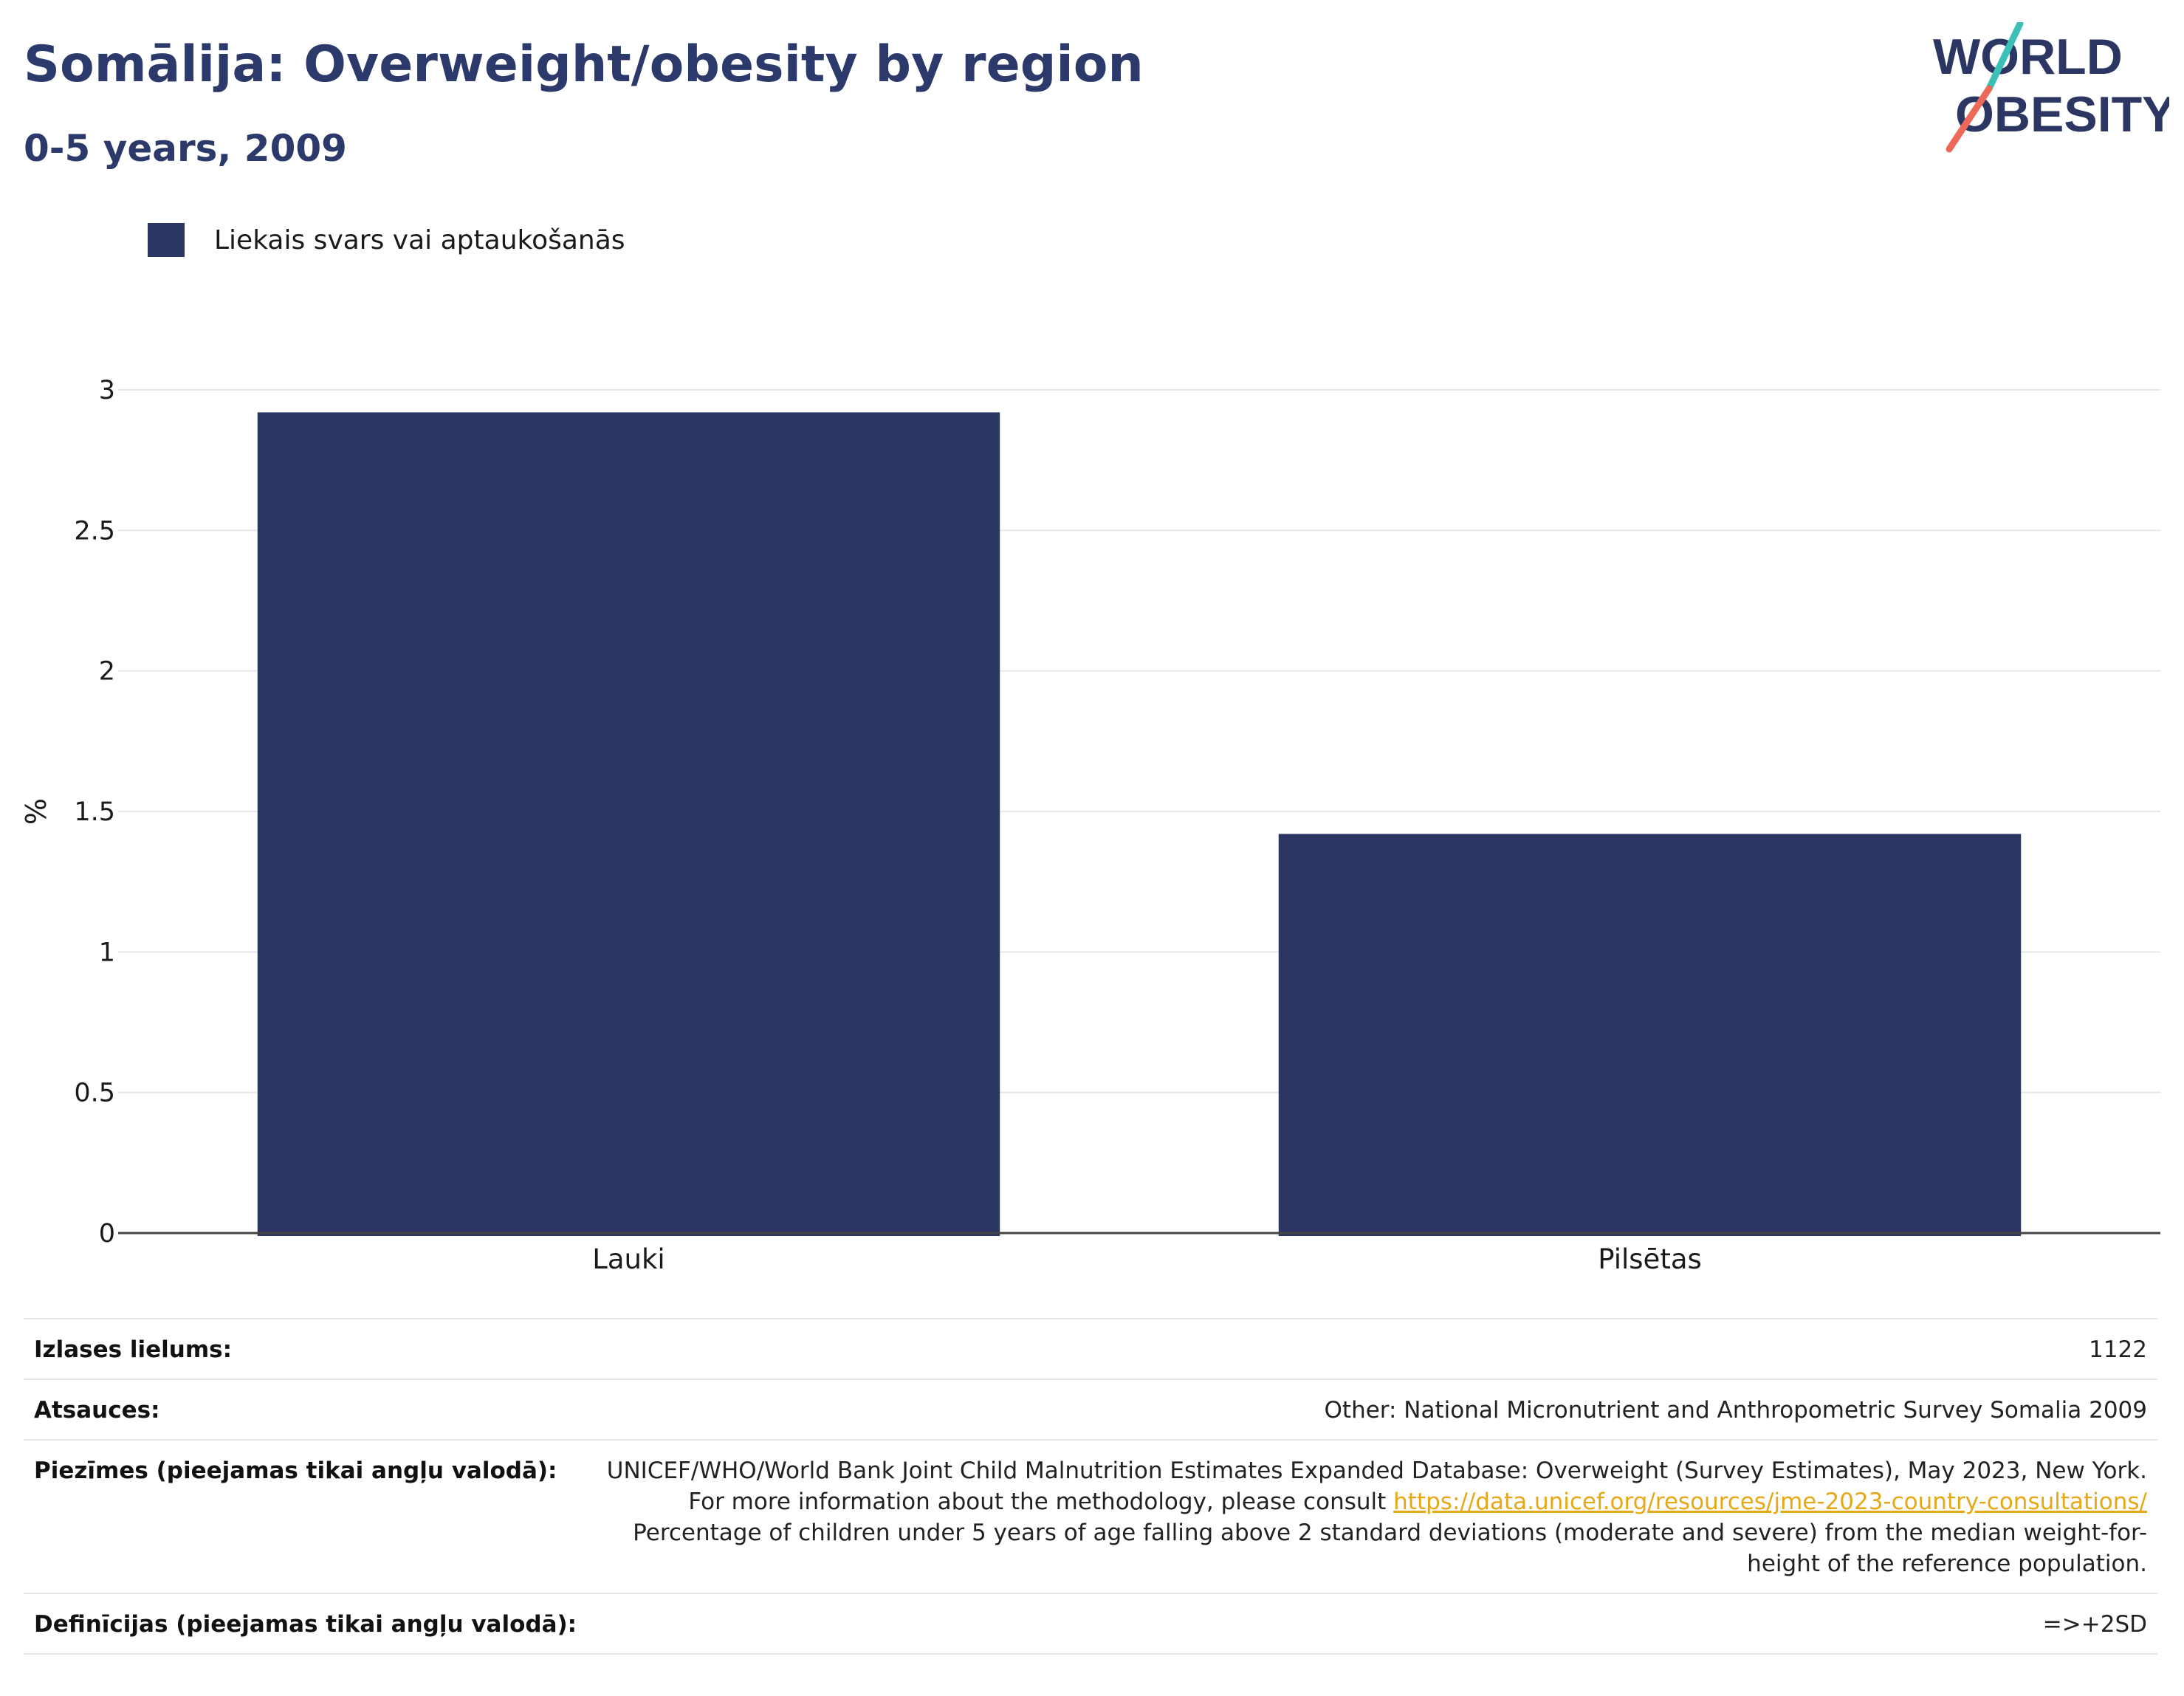 The width and height of the screenshot is (2184, 1696). Describe the element at coordinates (107, 953) in the screenshot. I see `y-tick-label: 1` at that location.